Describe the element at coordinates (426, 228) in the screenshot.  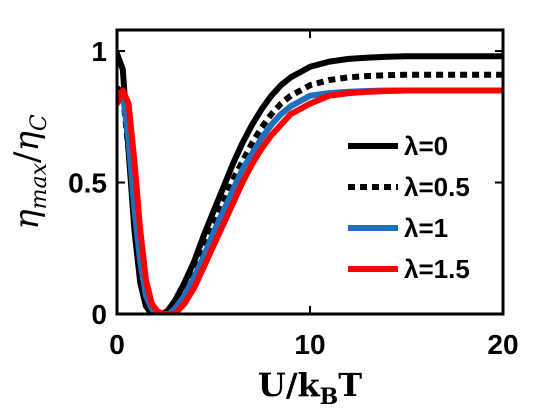
I see `legend-label-2: λ=1` at that location.